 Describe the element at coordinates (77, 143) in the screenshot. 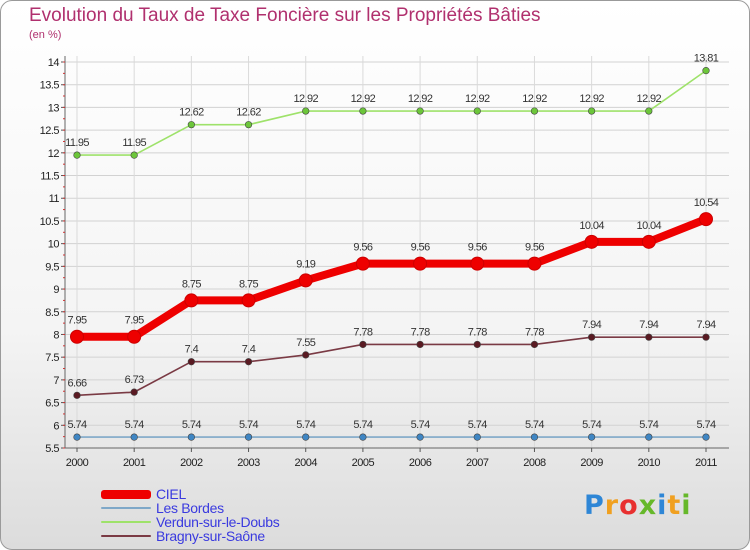

I see `data-label: 11.95` at that location.